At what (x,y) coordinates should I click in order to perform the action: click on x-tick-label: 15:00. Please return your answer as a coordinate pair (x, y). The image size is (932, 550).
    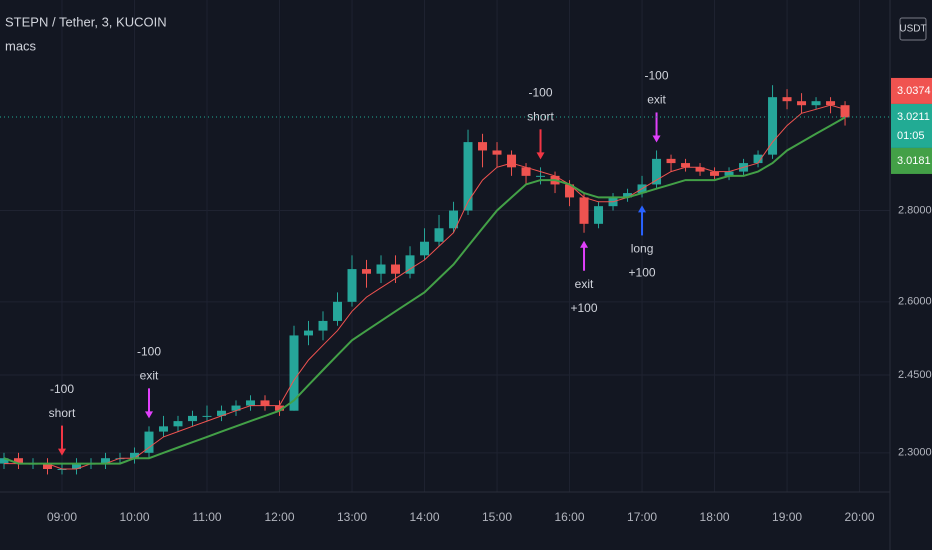
    Looking at the image, I should click on (497, 517).